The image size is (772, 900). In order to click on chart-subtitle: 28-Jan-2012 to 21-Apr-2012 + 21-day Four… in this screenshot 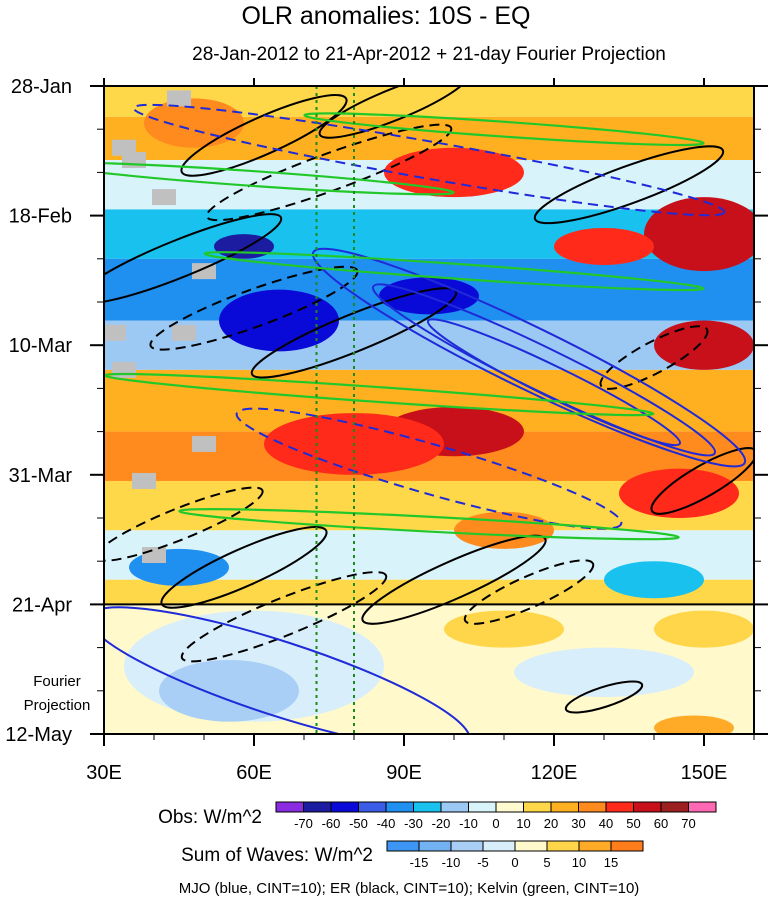, I will do `click(429, 54)`.